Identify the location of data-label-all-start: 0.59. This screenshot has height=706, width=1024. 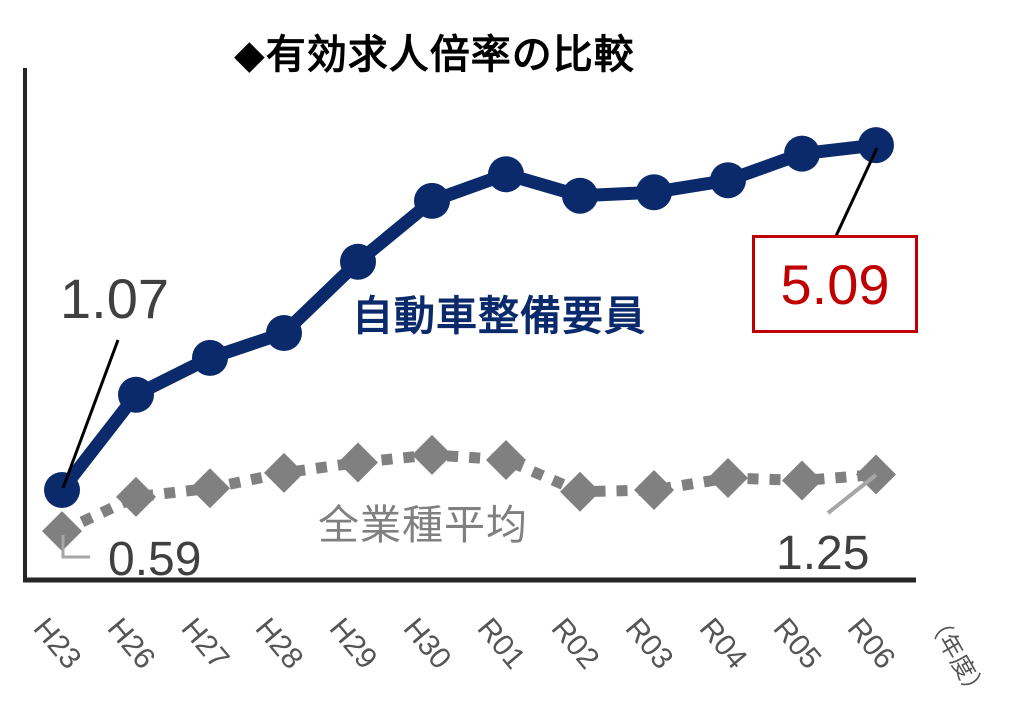
(155, 559).